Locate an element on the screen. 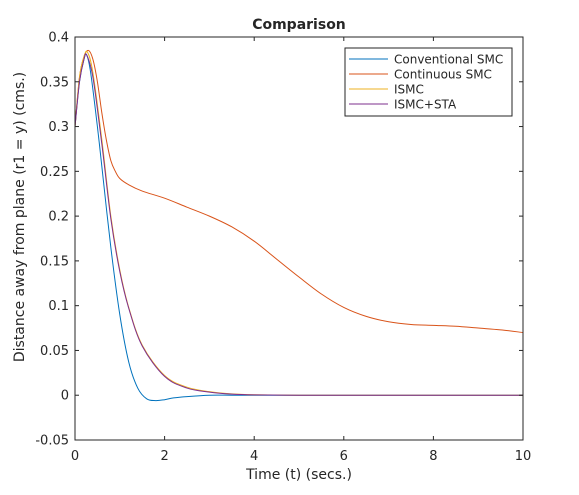 This screenshot has height=495, width=579. legend-label: Conventional SMC is located at coordinates (448, 60).